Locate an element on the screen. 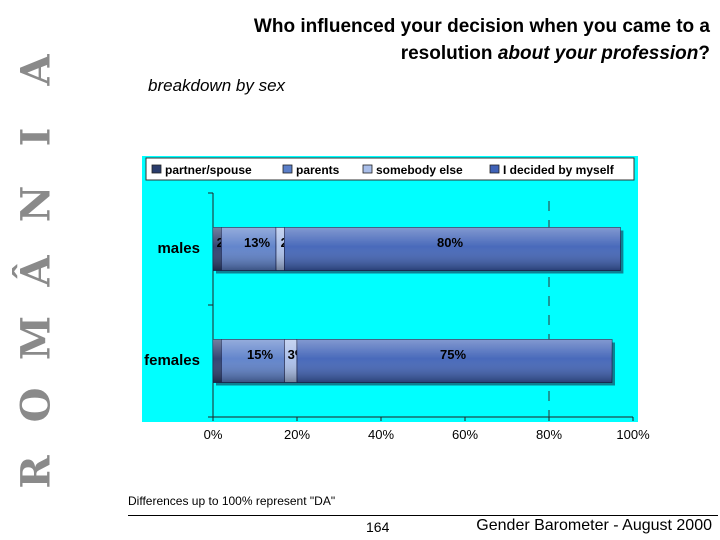 The height and width of the screenshot is (540, 720). side-letter: A is located at coordinates (36, 70).